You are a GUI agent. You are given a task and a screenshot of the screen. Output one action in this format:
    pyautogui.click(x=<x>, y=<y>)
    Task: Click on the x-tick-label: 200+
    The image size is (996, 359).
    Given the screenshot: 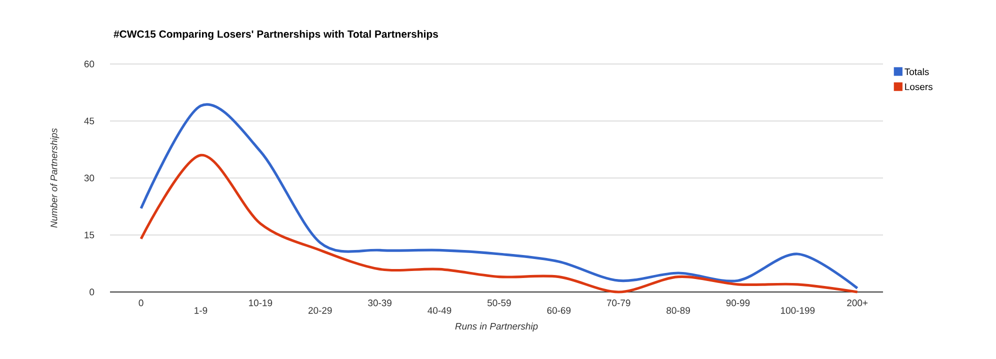 What is the action you would take?
    pyautogui.click(x=857, y=303)
    